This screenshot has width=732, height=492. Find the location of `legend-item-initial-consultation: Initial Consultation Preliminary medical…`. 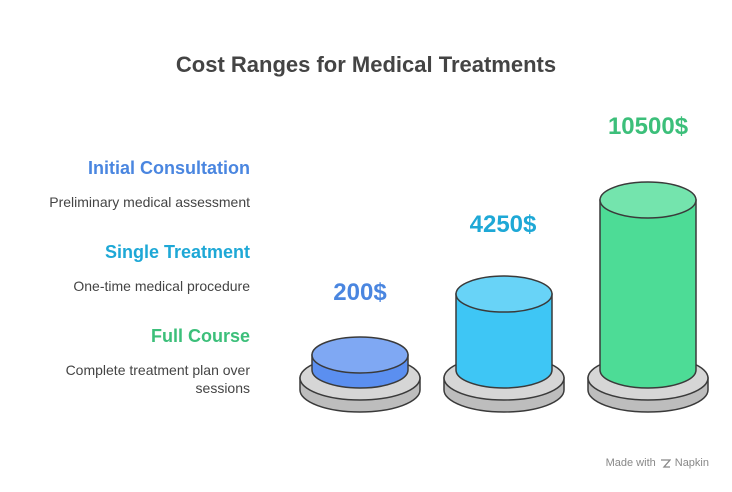

legend-item-initial-consultation: Initial Consultation Preliminary medical… is located at coordinates (149, 184).